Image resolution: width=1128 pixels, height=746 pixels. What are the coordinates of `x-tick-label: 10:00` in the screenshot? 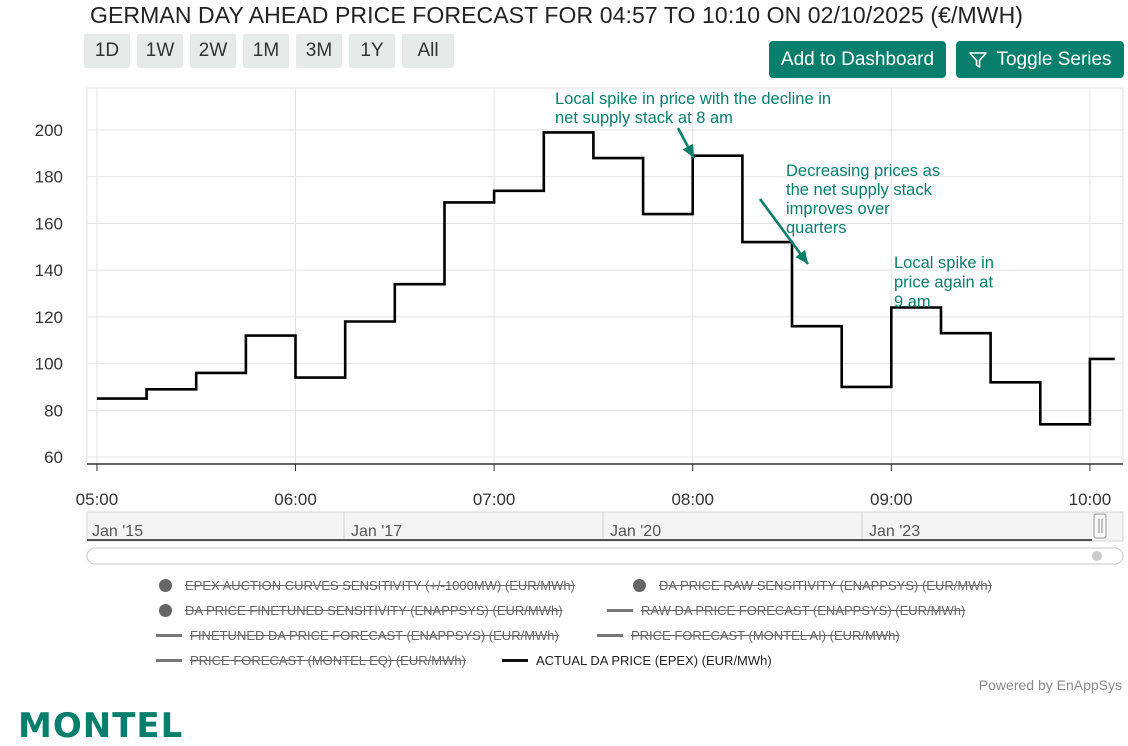 It's located at (1090, 499).